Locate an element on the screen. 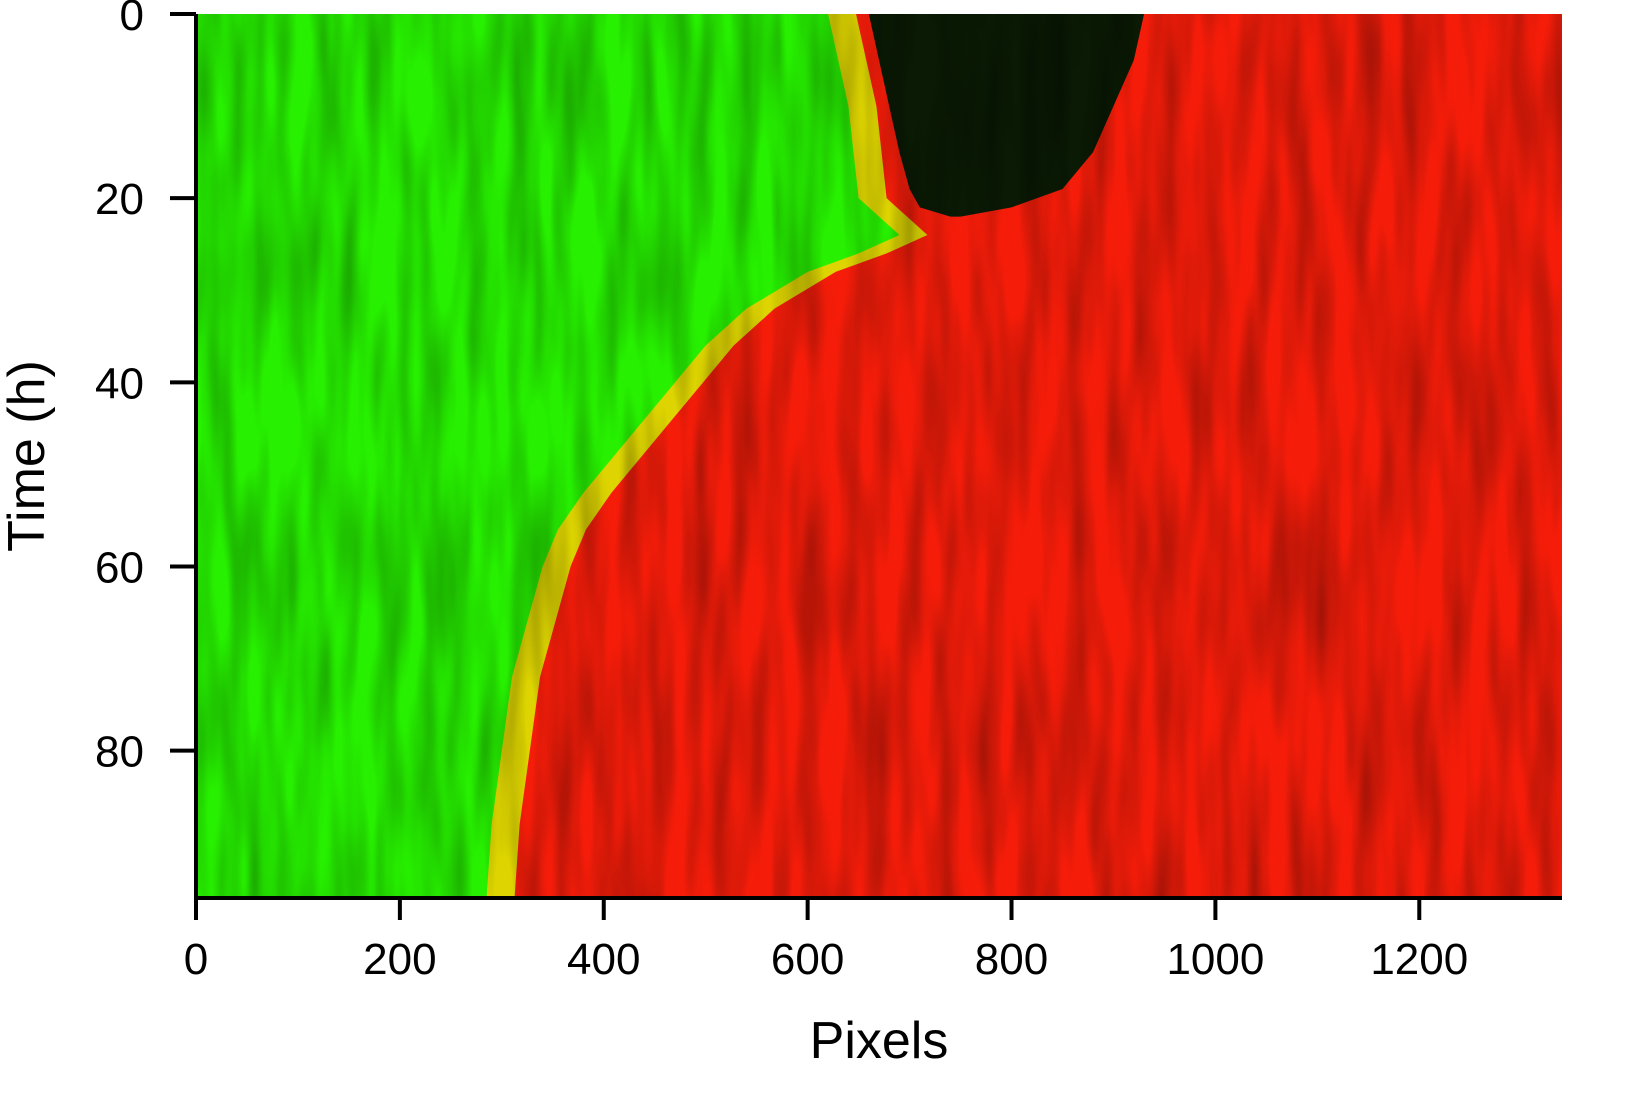  x-tick-label: 200 is located at coordinates (399, 959).